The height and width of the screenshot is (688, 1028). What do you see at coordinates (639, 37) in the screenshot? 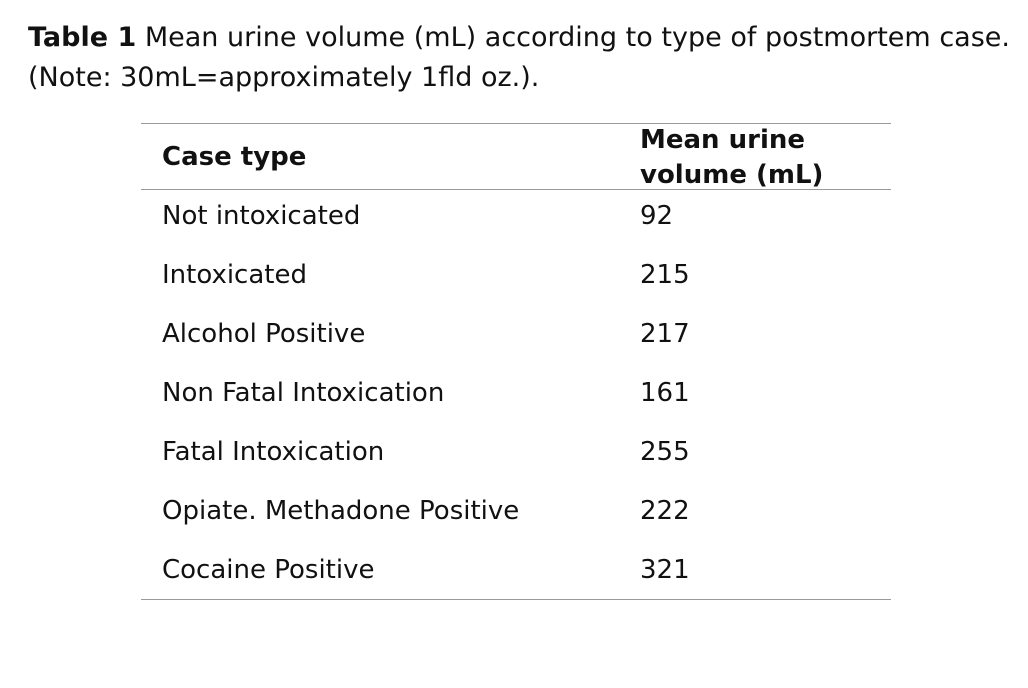
I see `caption-word: to` at bounding box center [639, 37].